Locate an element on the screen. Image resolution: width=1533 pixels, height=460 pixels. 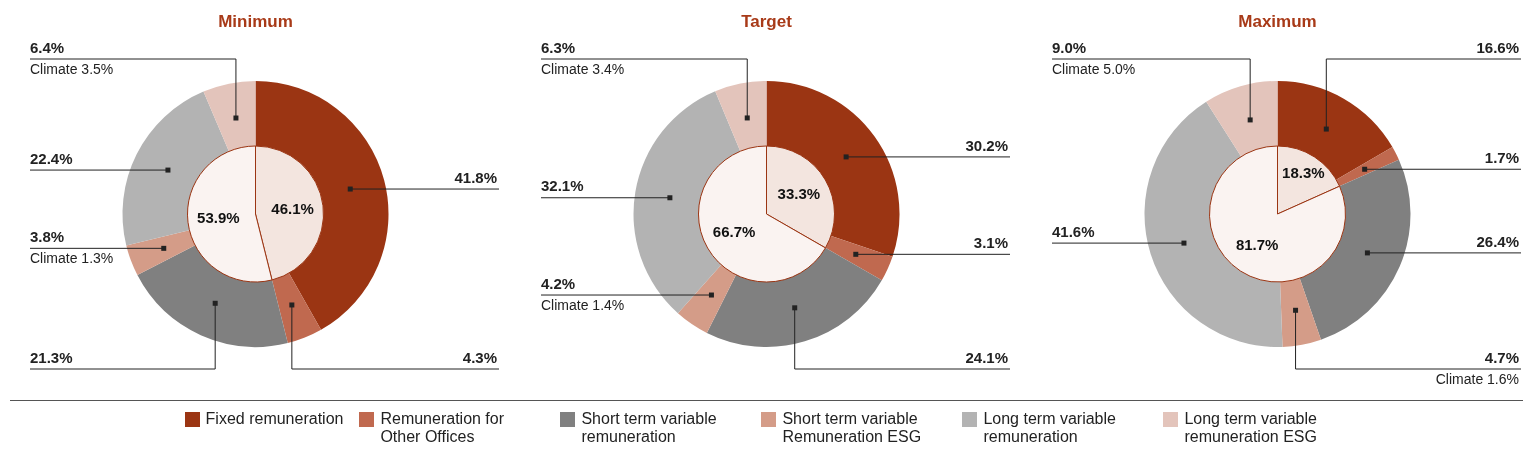
data-label: 41.6% is located at coordinates (1073, 231).